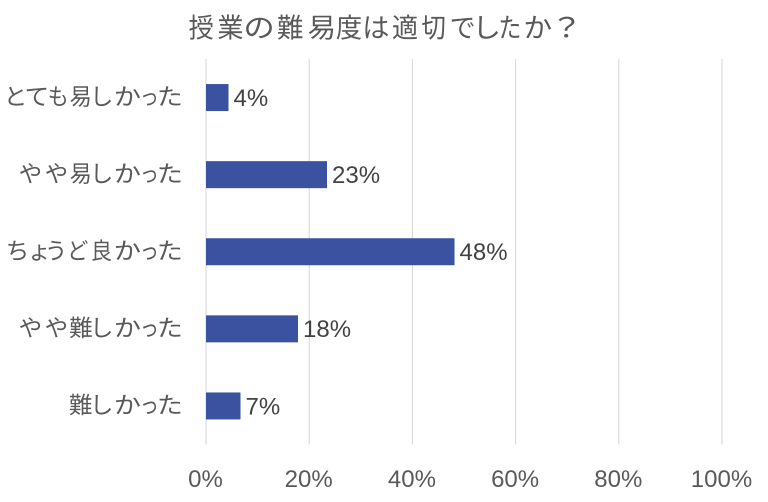 The image size is (768, 502). What do you see at coordinates (515, 479) in the screenshot?
I see `svg-text: 60%` at bounding box center [515, 479].